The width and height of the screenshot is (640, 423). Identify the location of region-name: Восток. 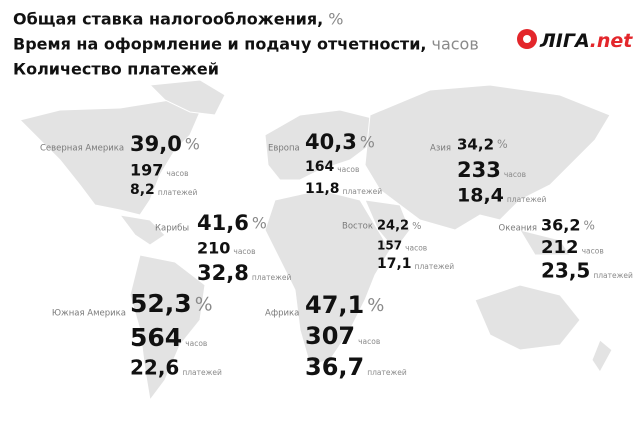
(357, 227).